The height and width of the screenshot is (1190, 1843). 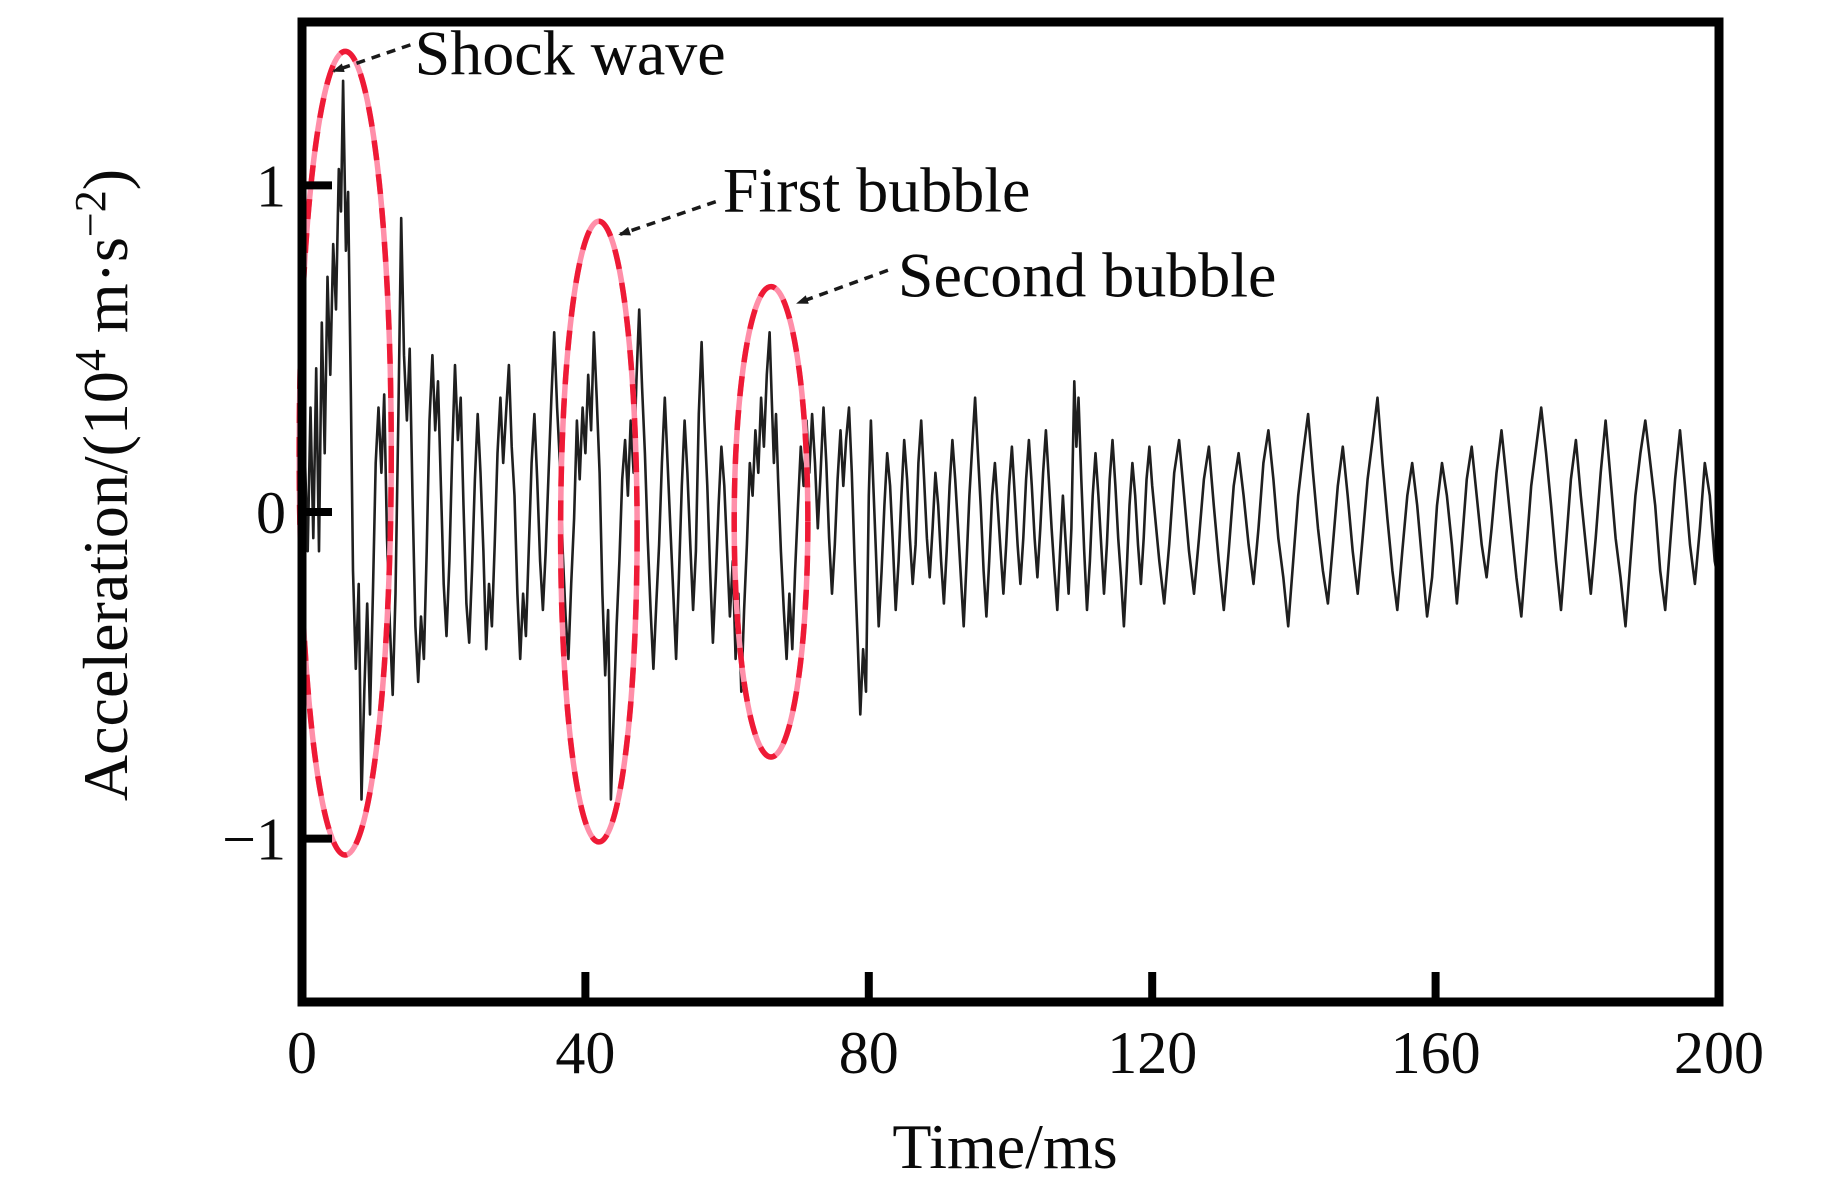 I want to click on x-axis-title: Time/ms, so click(x=1004, y=1146).